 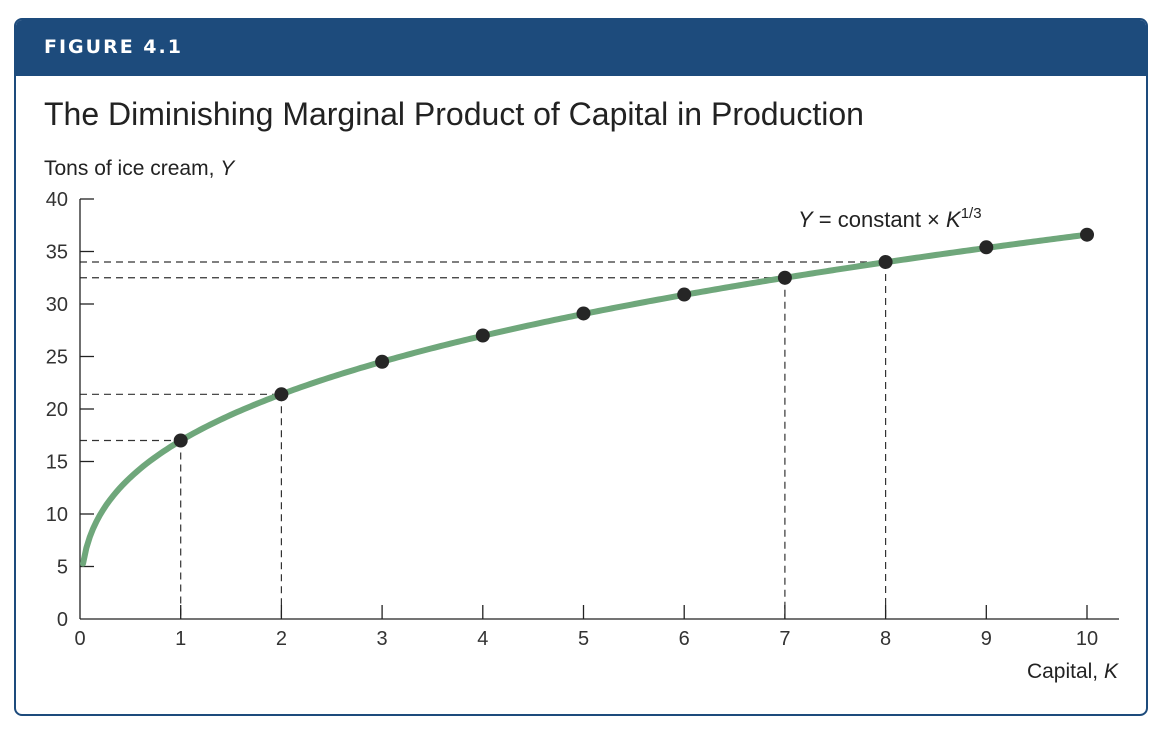 I want to click on y-axis-label-text: Tons of ice cream,, so click(x=132, y=168).